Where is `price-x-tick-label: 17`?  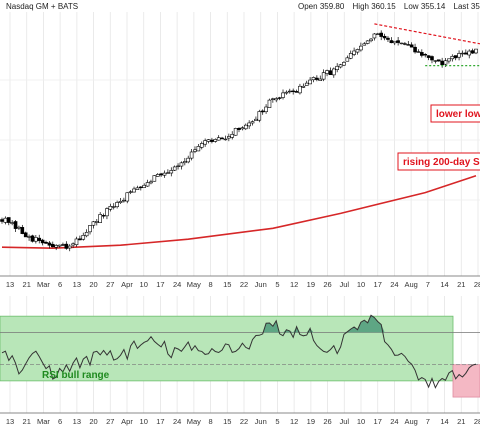 price-x-tick-label: 17 is located at coordinates (378, 284).